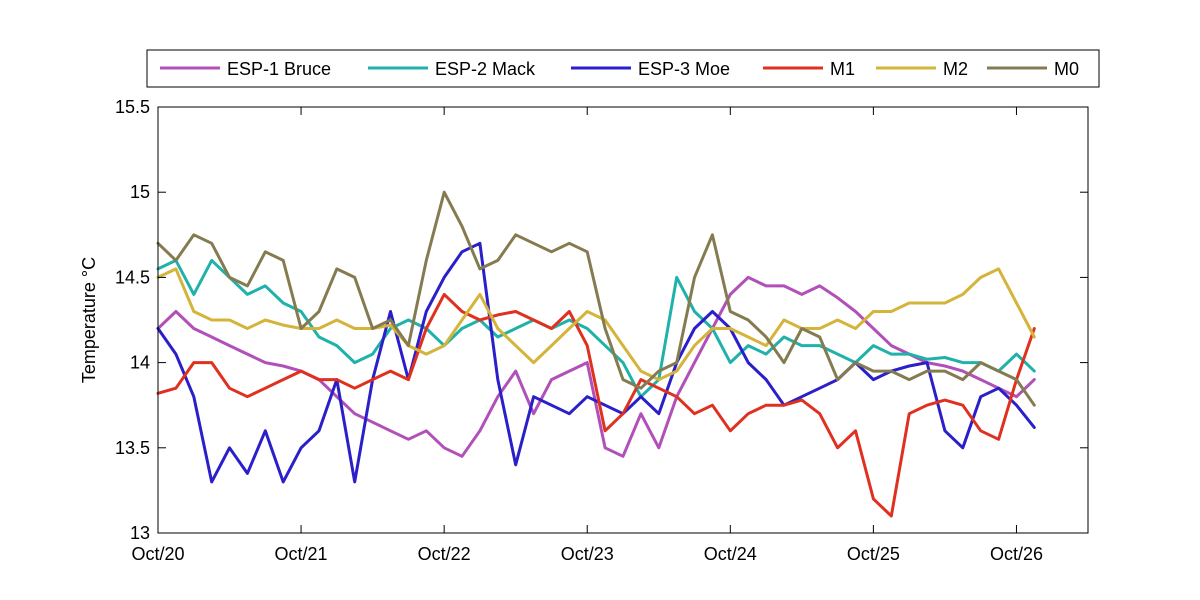 Image resolution: width=1200 pixels, height=600 pixels. I want to click on legend-label: ESP-1 Bruce, so click(279, 69).